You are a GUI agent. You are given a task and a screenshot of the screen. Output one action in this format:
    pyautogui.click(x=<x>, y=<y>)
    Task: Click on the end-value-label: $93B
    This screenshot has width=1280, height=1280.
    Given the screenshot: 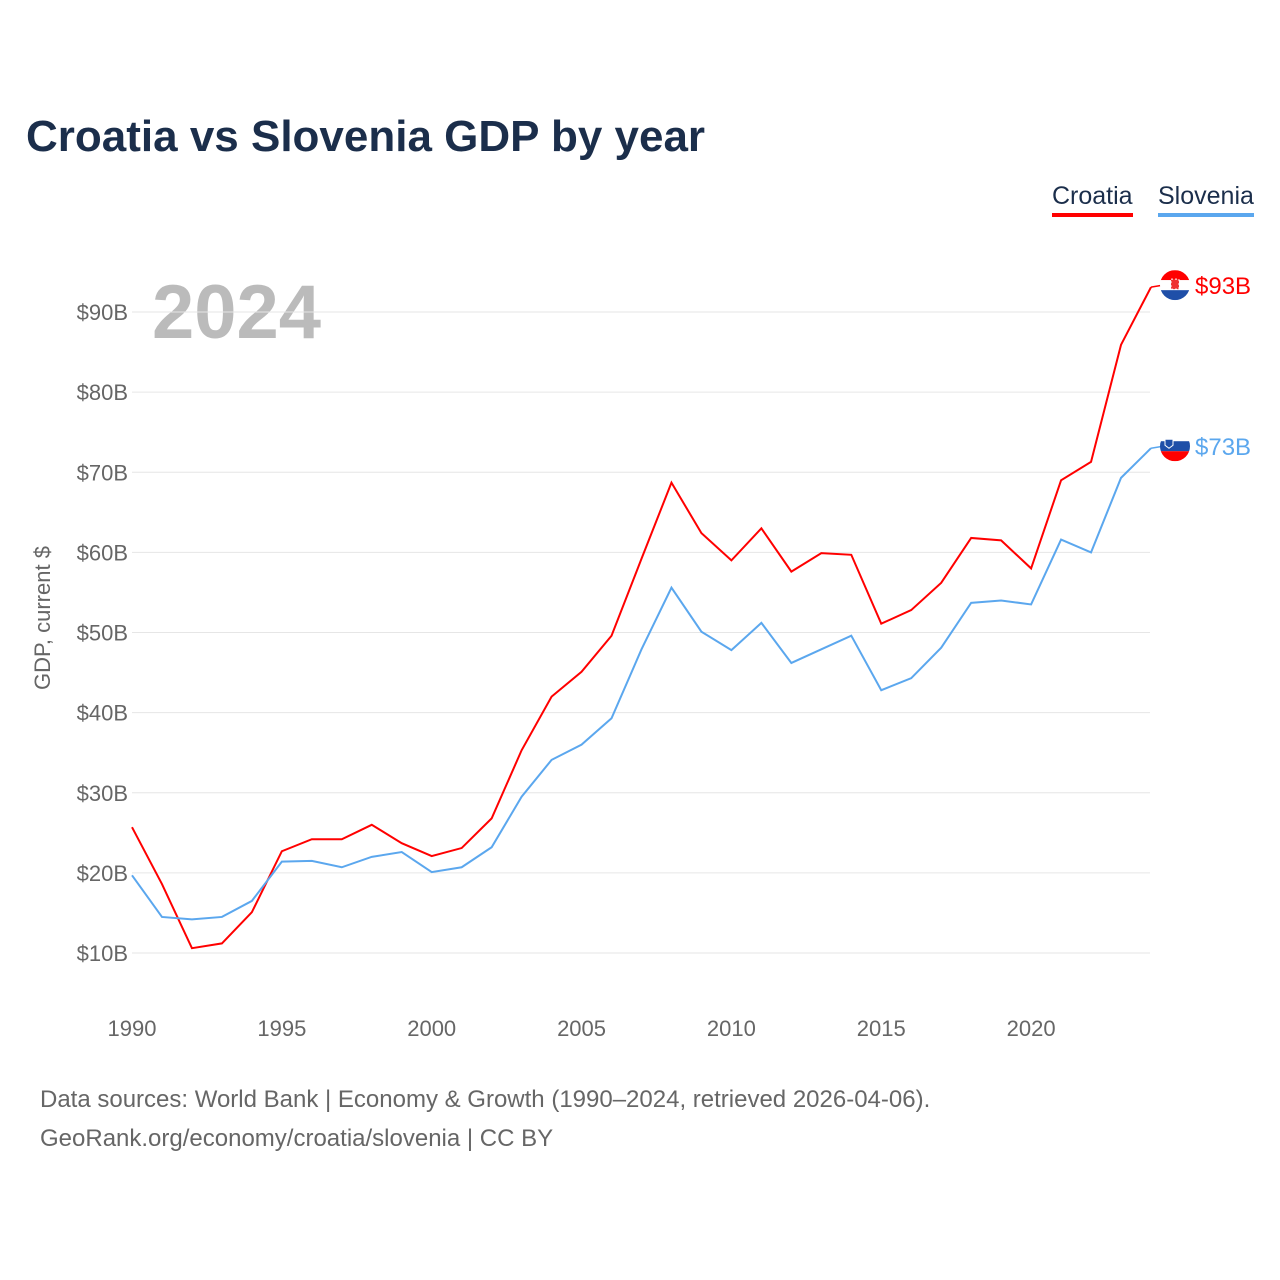 What is the action you would take?
    pyautogui.click(x=1223, y=286)
    